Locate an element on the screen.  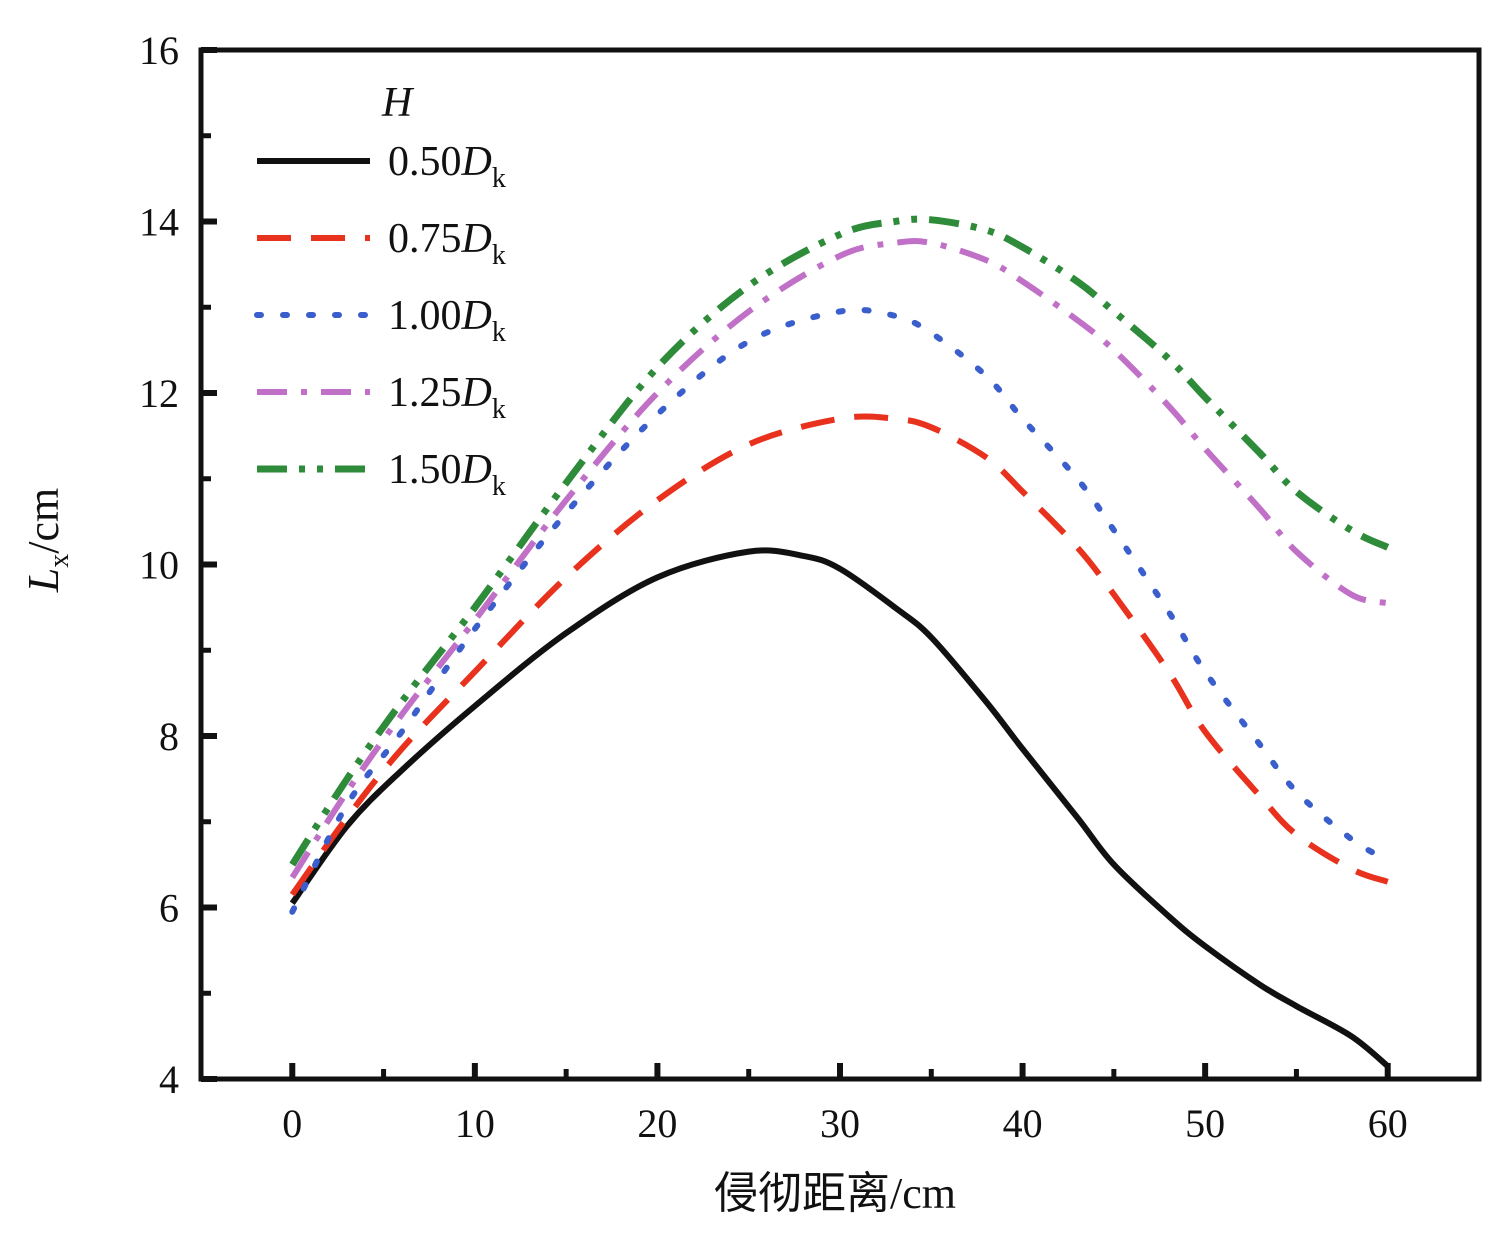
x-tick-label: 40 is located at coordinates (1023, 1123).